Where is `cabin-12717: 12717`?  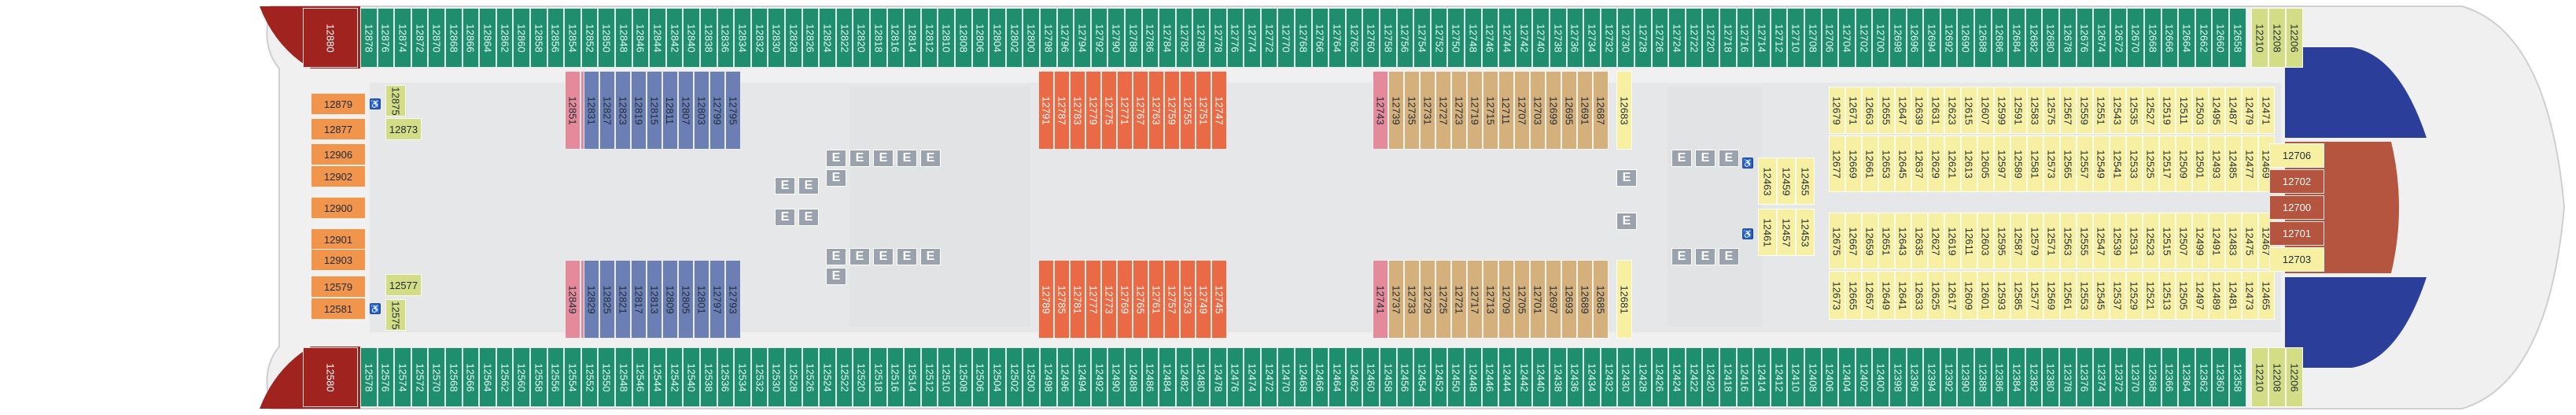 cabin-12717: 12717 is located at coordinates (1475, 299).